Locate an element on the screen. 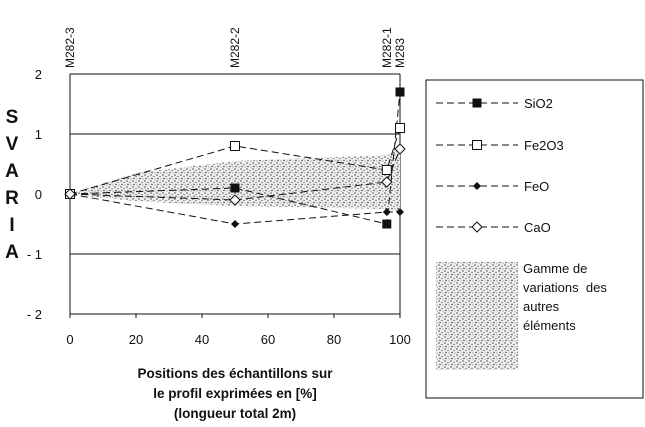 The height and width of the screenshot is (427, 645). series-line-feo is located at coordinates (234, 209).